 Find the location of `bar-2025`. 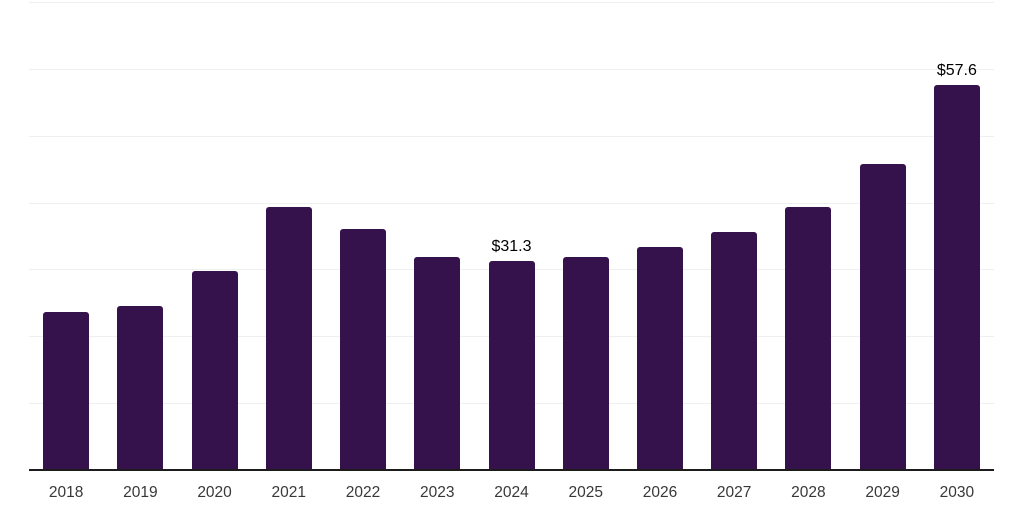

bar-2025 is located at coordinates (585, 363).